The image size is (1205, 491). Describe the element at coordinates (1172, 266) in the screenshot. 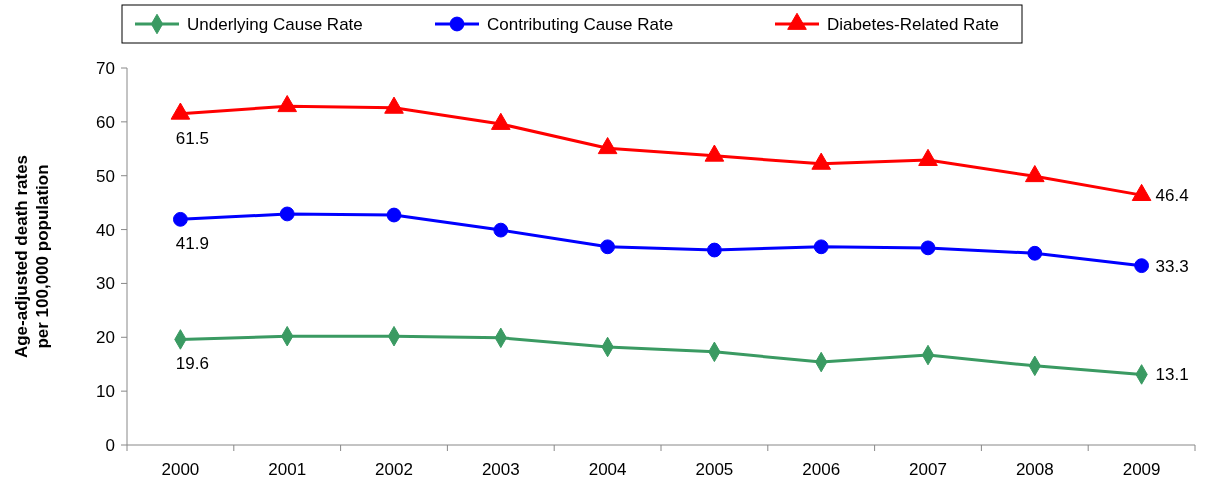

I see `data-label: 33.3` at that location.